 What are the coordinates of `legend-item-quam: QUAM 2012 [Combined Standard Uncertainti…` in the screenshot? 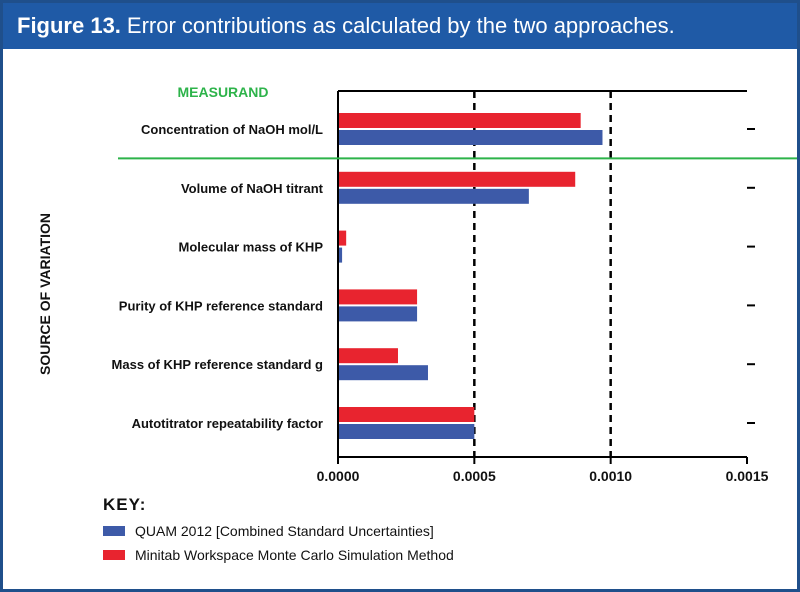 It's located at (278, 531).